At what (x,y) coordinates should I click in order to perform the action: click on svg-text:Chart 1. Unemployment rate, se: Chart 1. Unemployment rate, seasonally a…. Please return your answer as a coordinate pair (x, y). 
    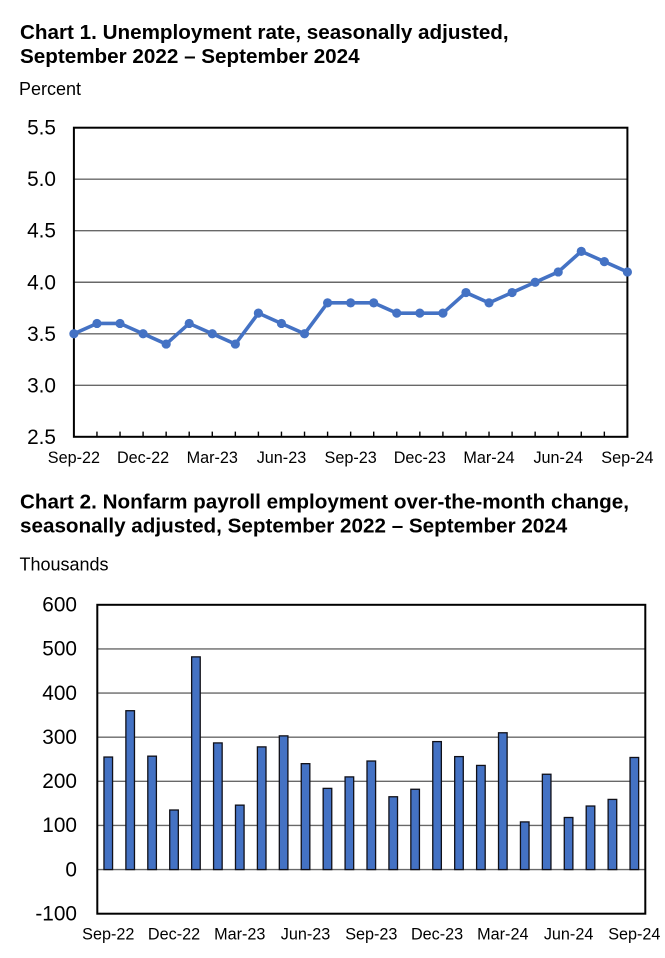
    Looking at the image, I should click on (264, 32).